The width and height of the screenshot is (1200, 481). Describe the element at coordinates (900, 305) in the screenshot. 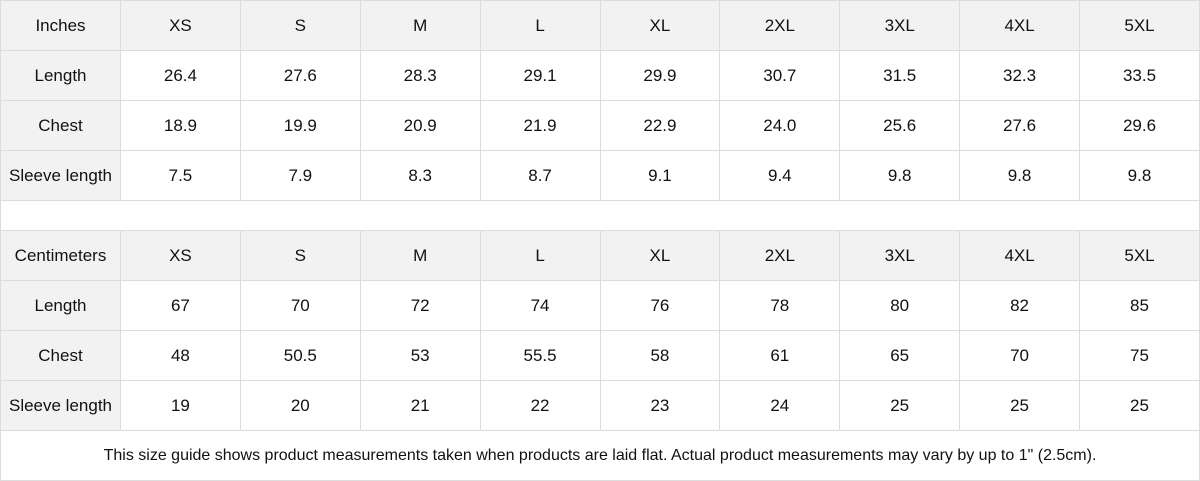

I see `measurement-value: 80` at that location.